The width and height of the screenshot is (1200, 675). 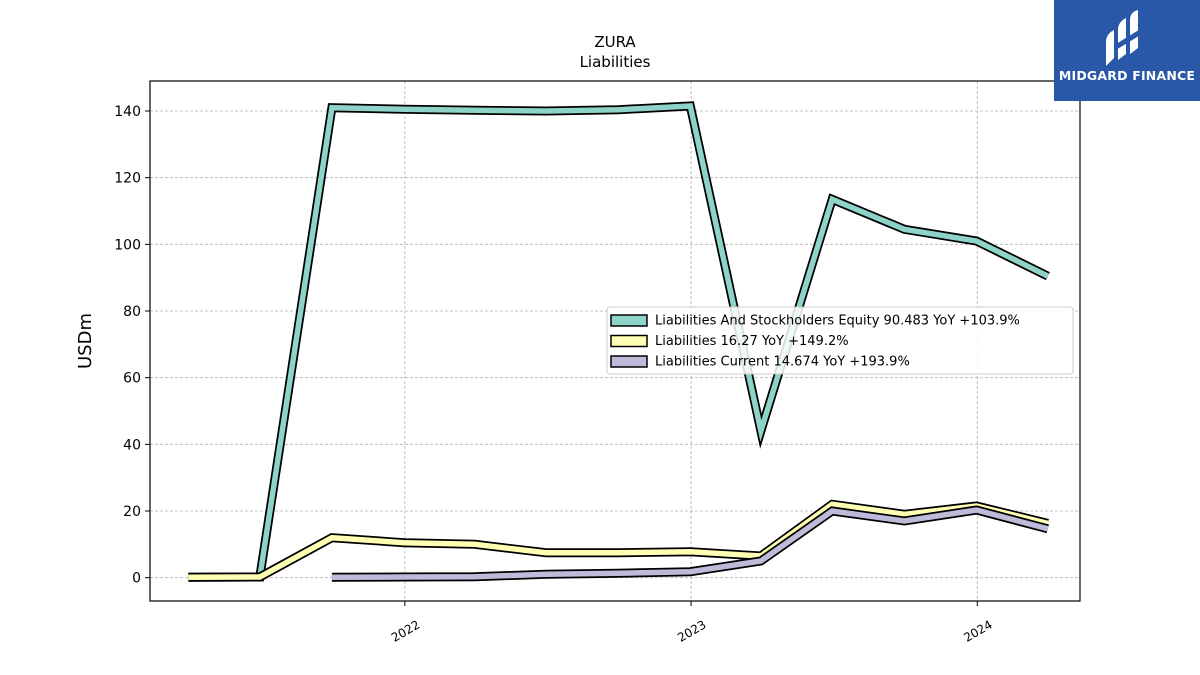 What do you see at coordinates (127, 112) in the screenshot?
I see `y-tick-label: 140` at bounding box center [127, 112].